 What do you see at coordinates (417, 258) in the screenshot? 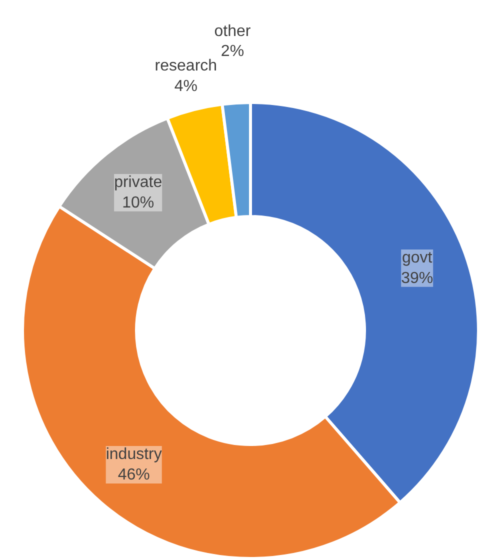
I see `slice-label: govt` at bounding box center [417, 258].